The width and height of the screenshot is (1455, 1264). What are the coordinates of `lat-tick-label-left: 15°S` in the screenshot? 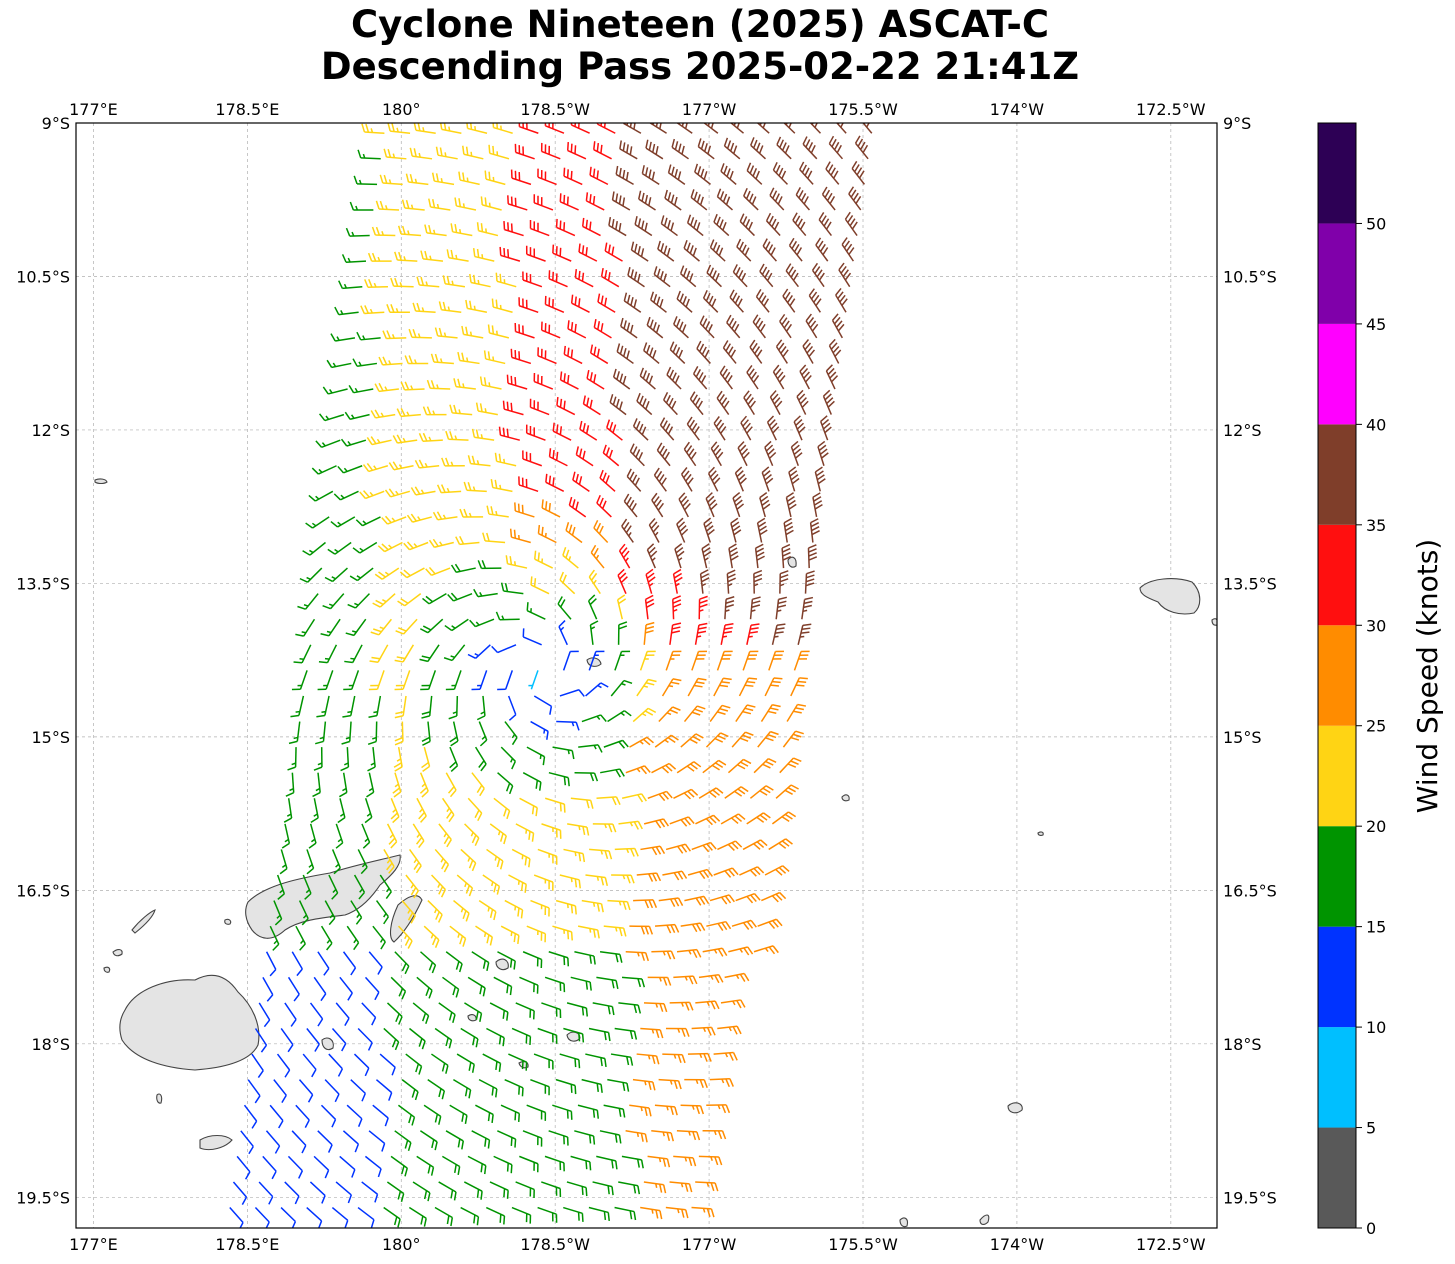 It's located at (50, 737).